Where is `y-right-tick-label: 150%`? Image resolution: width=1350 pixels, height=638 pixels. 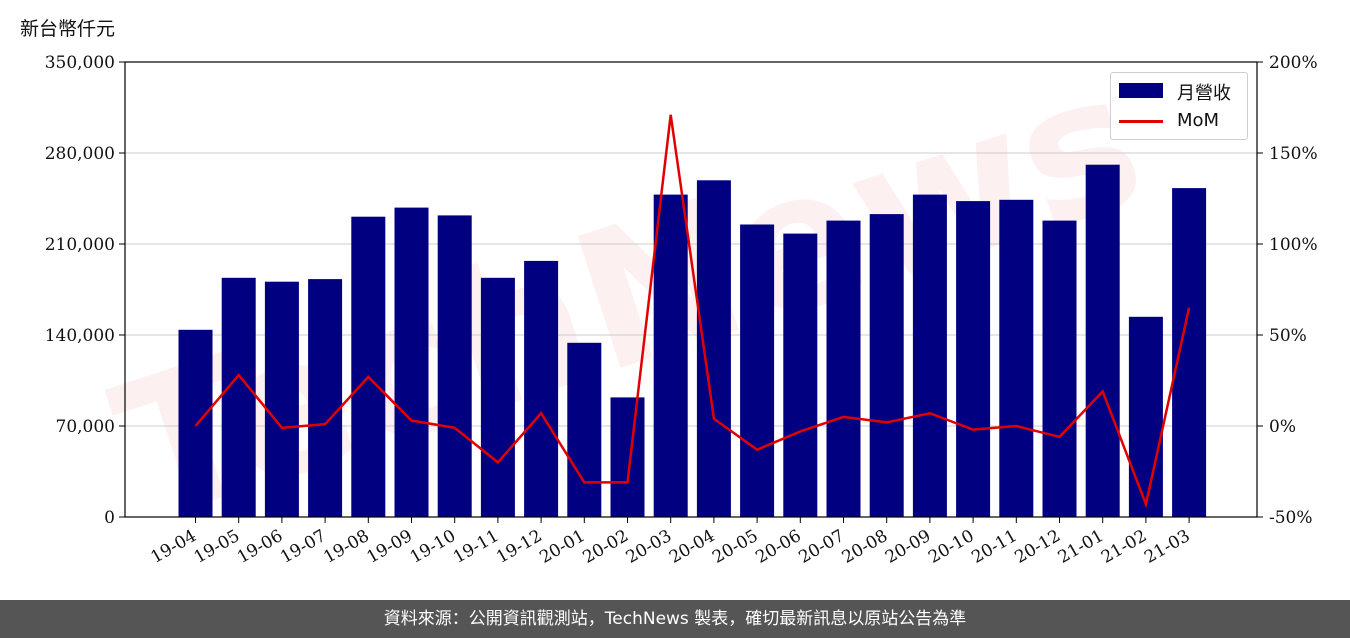 y-right-tick-label: 150% is located at coordinates (1293, 154).